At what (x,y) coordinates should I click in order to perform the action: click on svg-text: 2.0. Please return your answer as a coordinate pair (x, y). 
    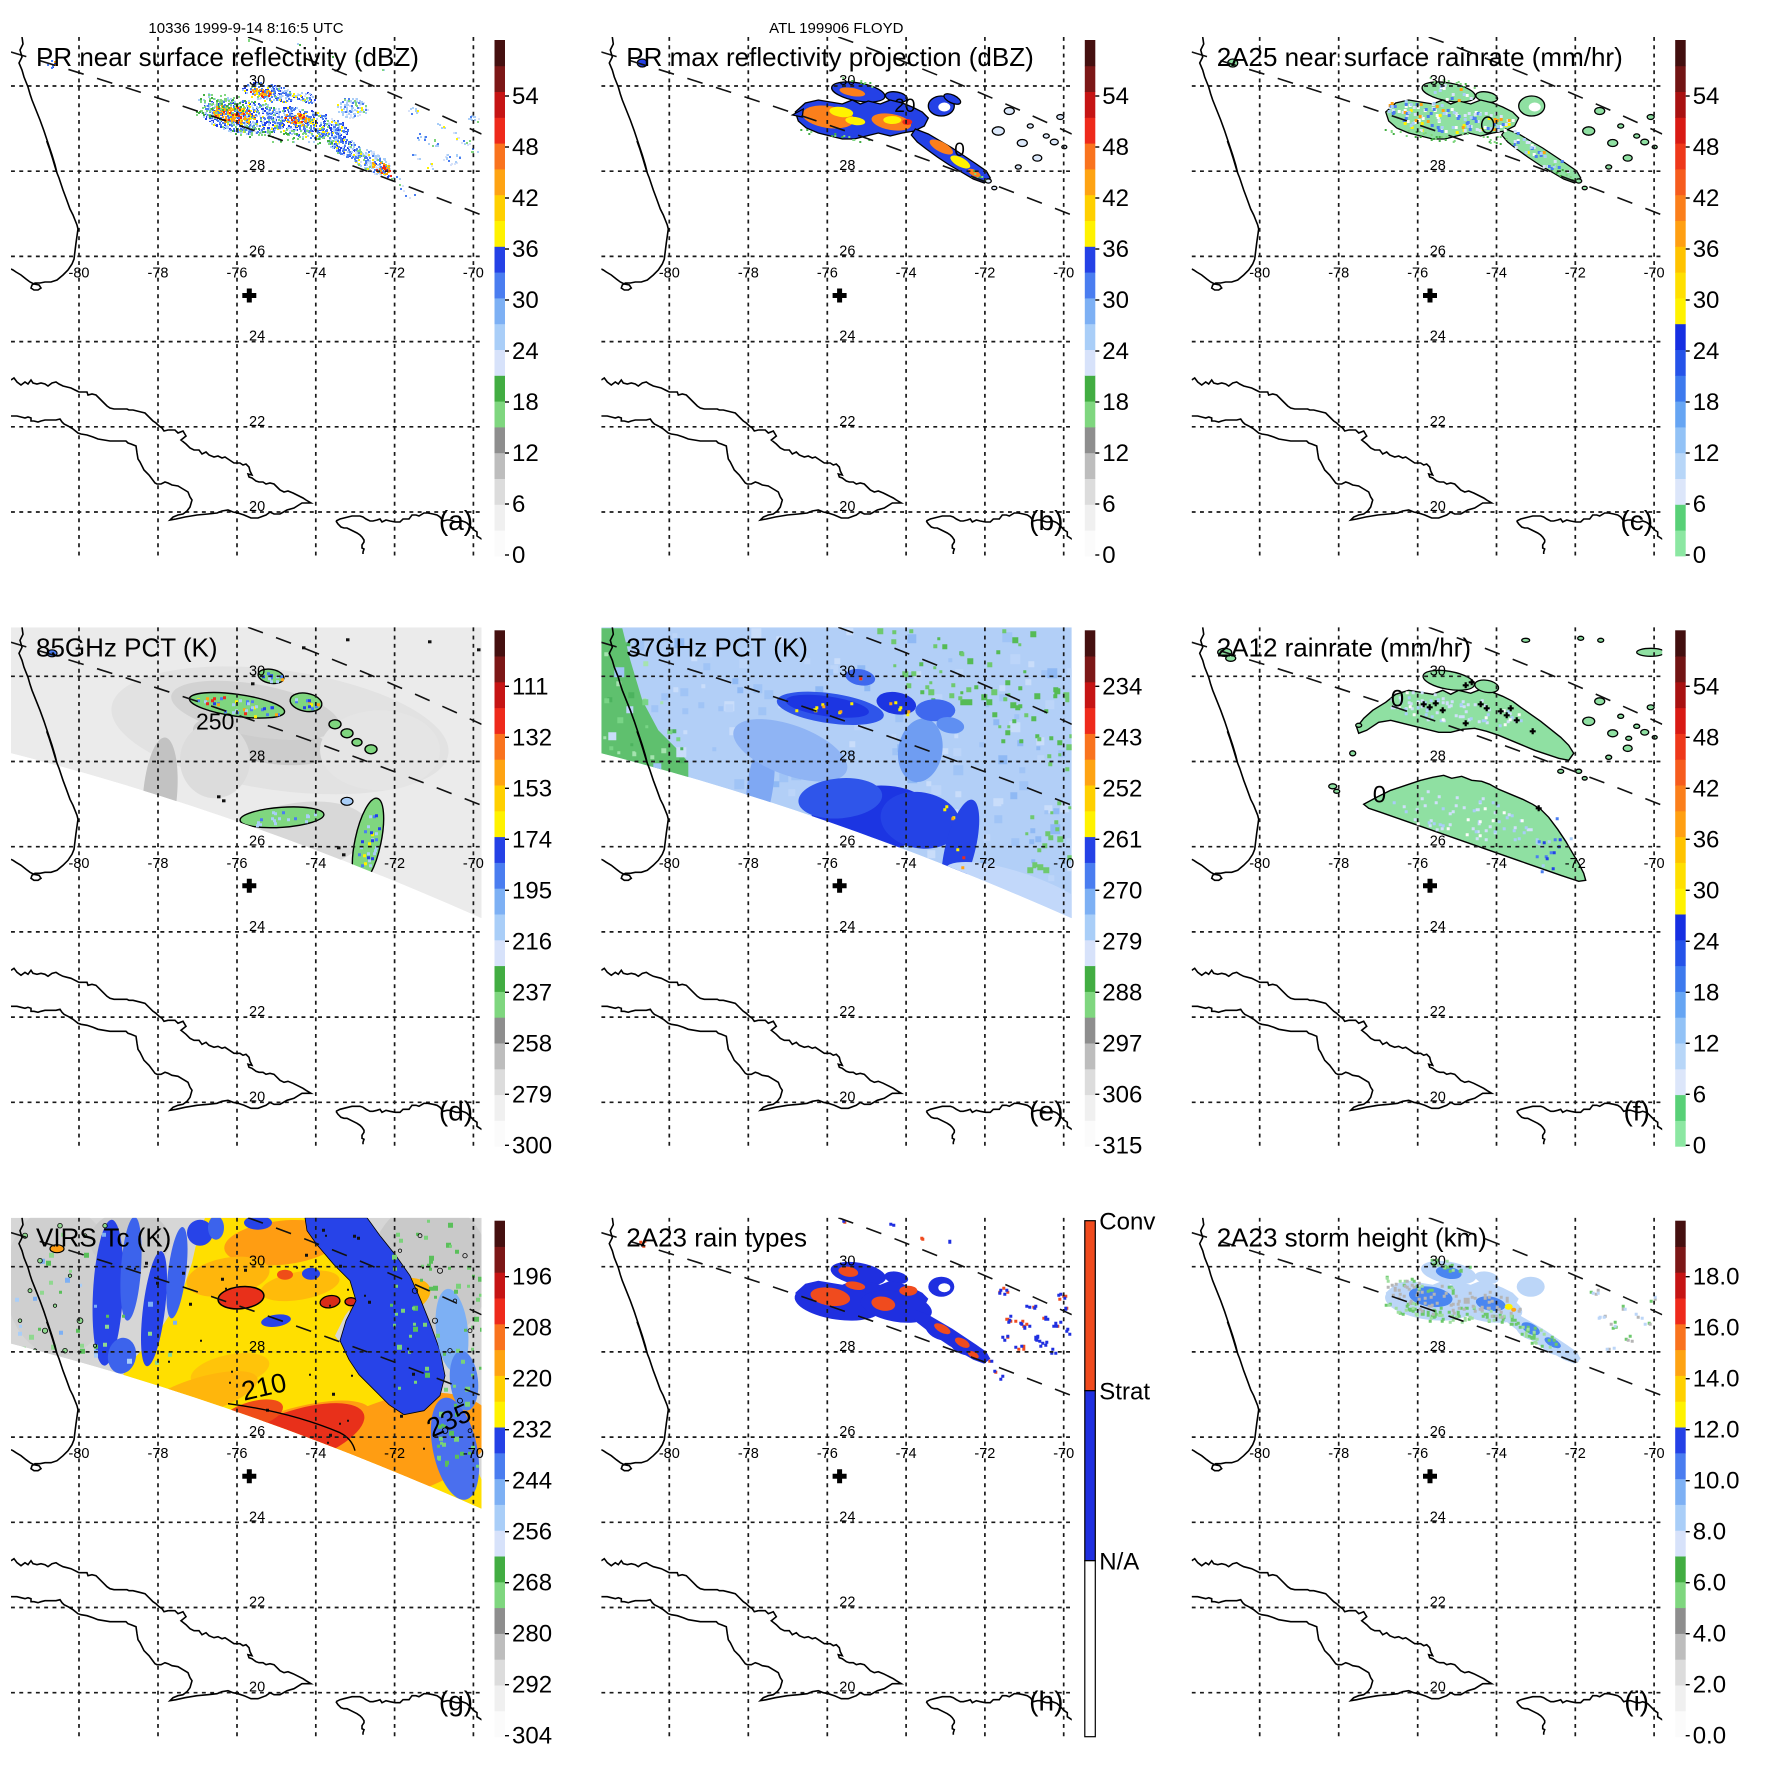
    Looking at the image, I should click on (1709, 1685).